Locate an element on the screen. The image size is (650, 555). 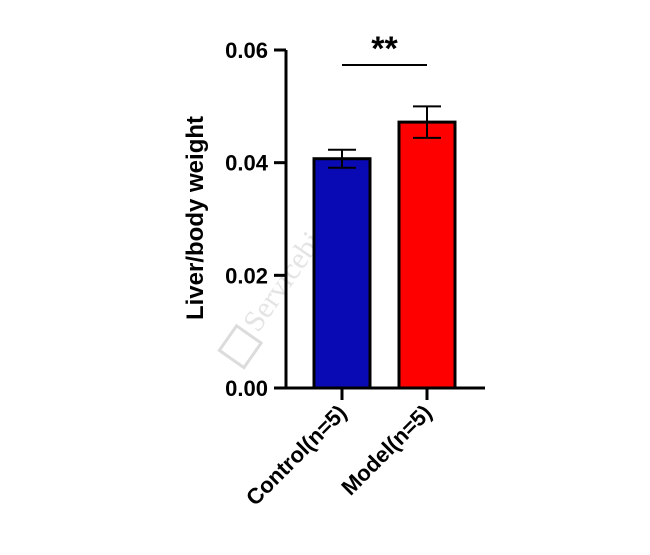
bar-model is located at coordinates (427, 255).